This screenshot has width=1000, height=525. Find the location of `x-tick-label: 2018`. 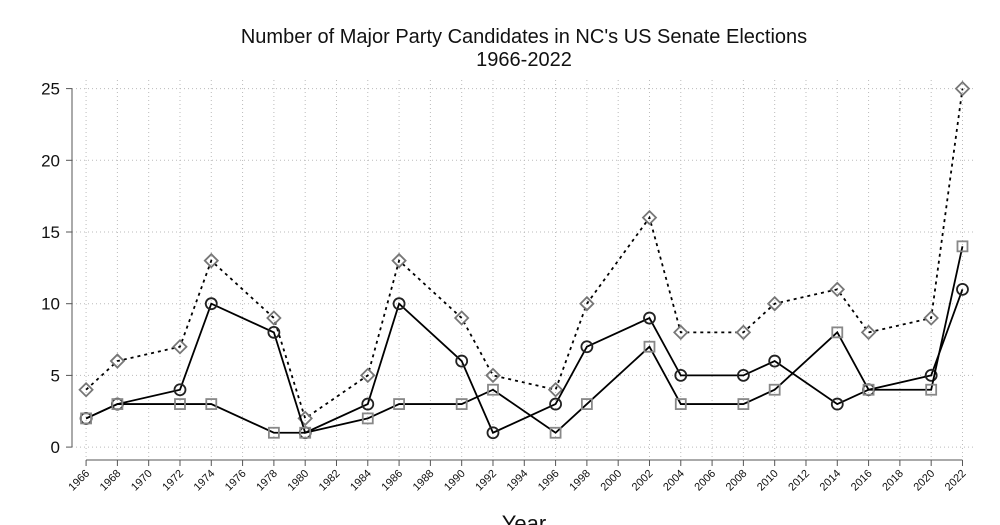

x-tick-label: 2018 is located at coordinates (893, 481).